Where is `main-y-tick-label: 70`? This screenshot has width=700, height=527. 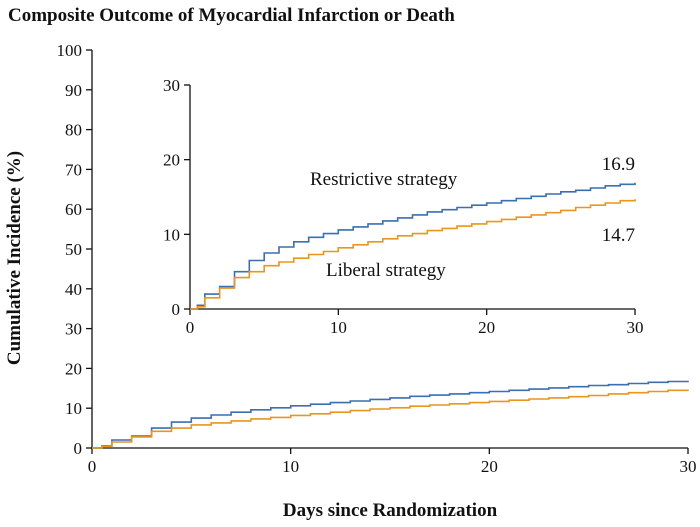 main-y-tick-label: 70 is located at coordinates (73, 169).